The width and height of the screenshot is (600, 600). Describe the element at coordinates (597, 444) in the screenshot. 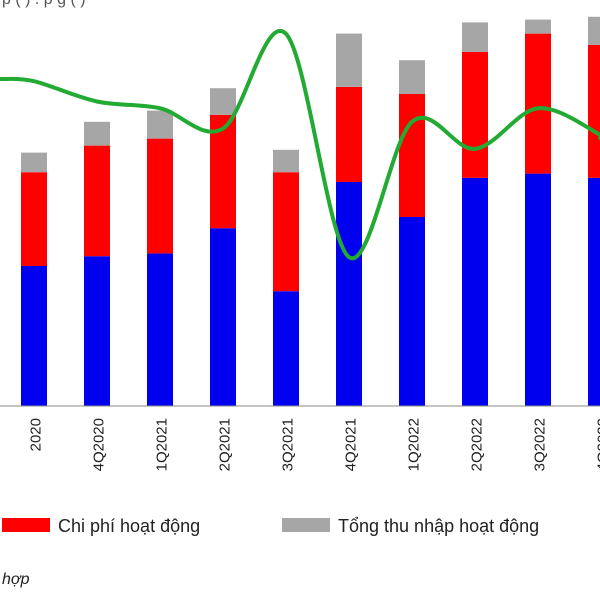

I see `x-tick-label: 4Q2022` at that location.